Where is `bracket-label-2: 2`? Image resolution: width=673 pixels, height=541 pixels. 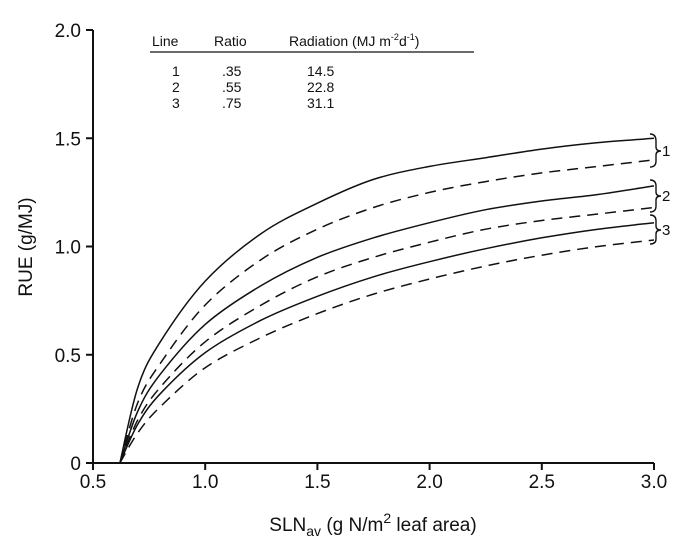
bracket-label-2: 2 is located at coordinates (666, 196).